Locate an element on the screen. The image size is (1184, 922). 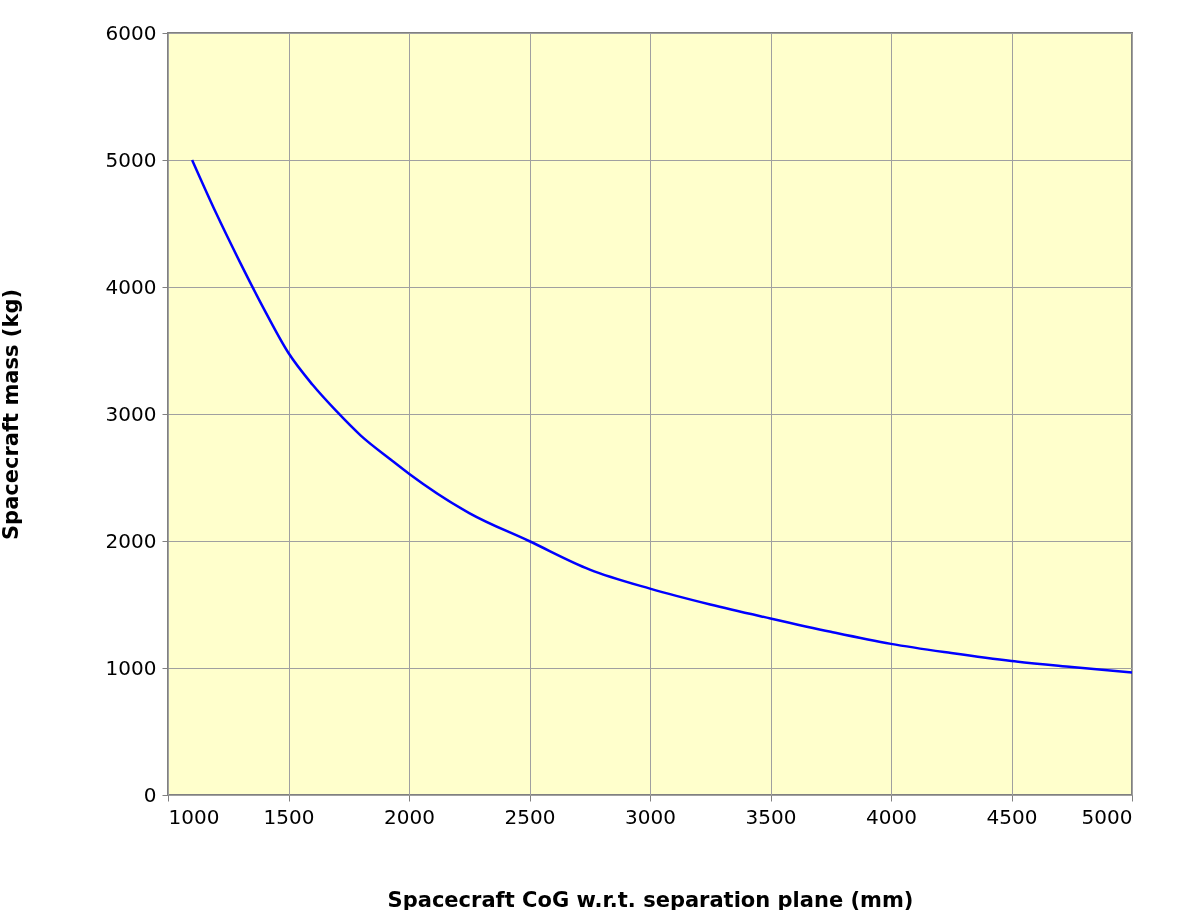
x-tick-label: 3000 is located at coordinates (650, 816).